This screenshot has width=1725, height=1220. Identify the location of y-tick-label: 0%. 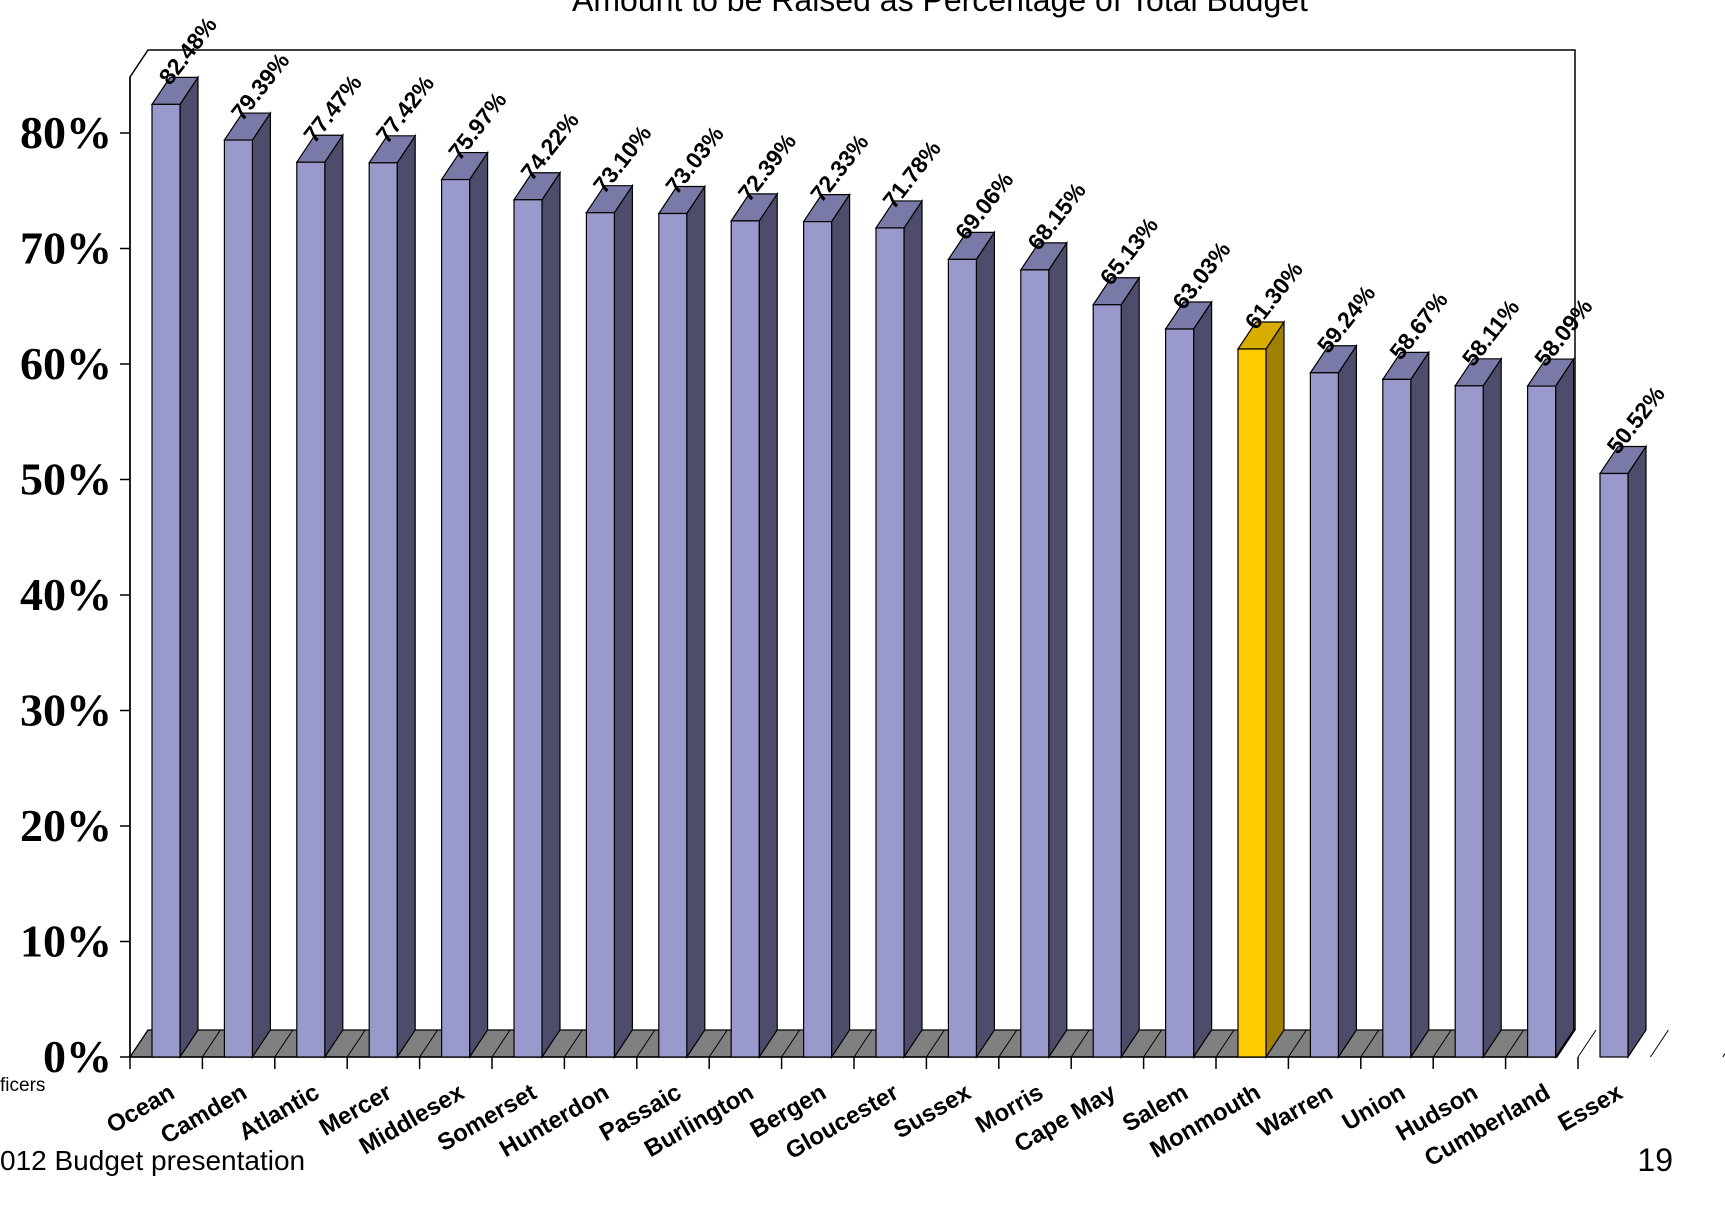
(77, 1056).